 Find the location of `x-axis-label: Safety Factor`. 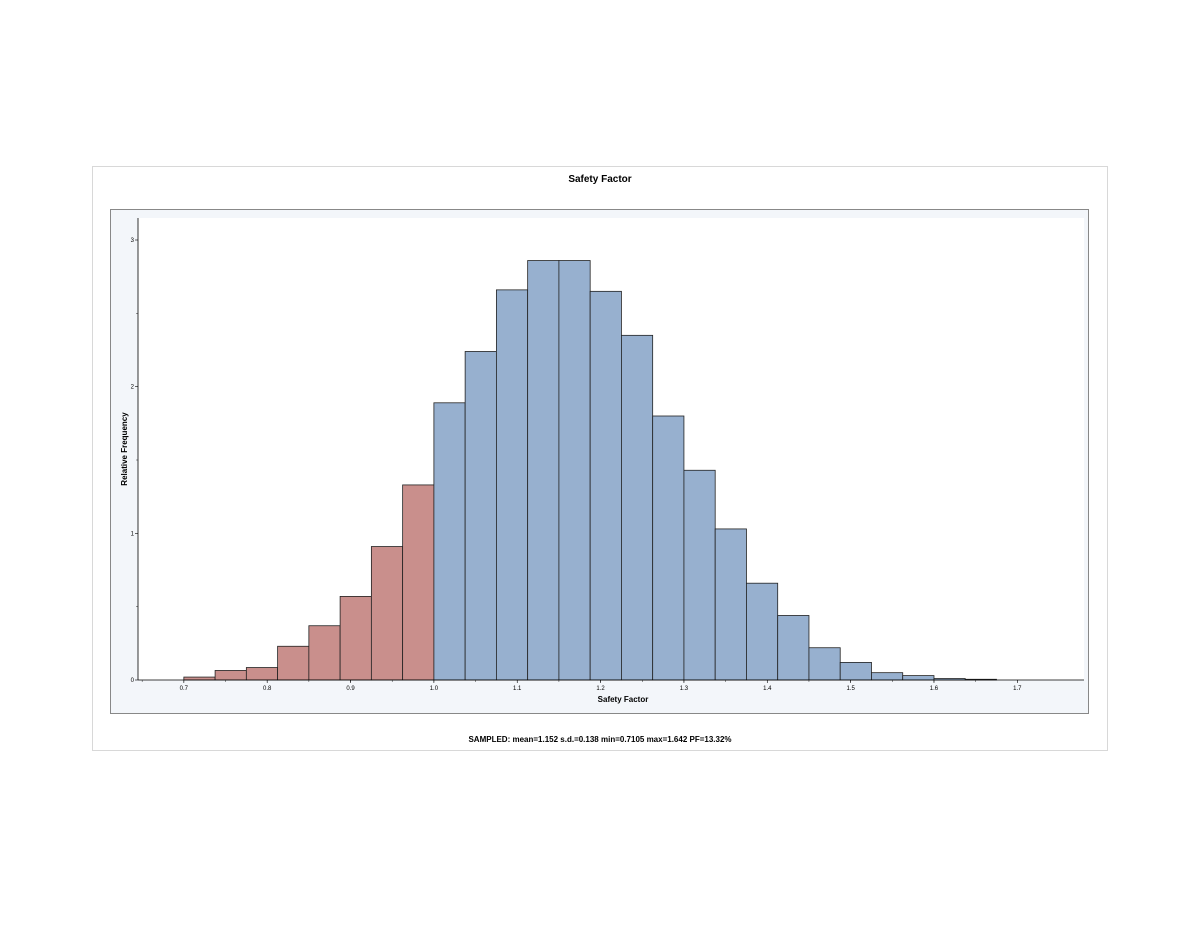

x-axis-label: Safety Factor is located at coordinates (623, 699).